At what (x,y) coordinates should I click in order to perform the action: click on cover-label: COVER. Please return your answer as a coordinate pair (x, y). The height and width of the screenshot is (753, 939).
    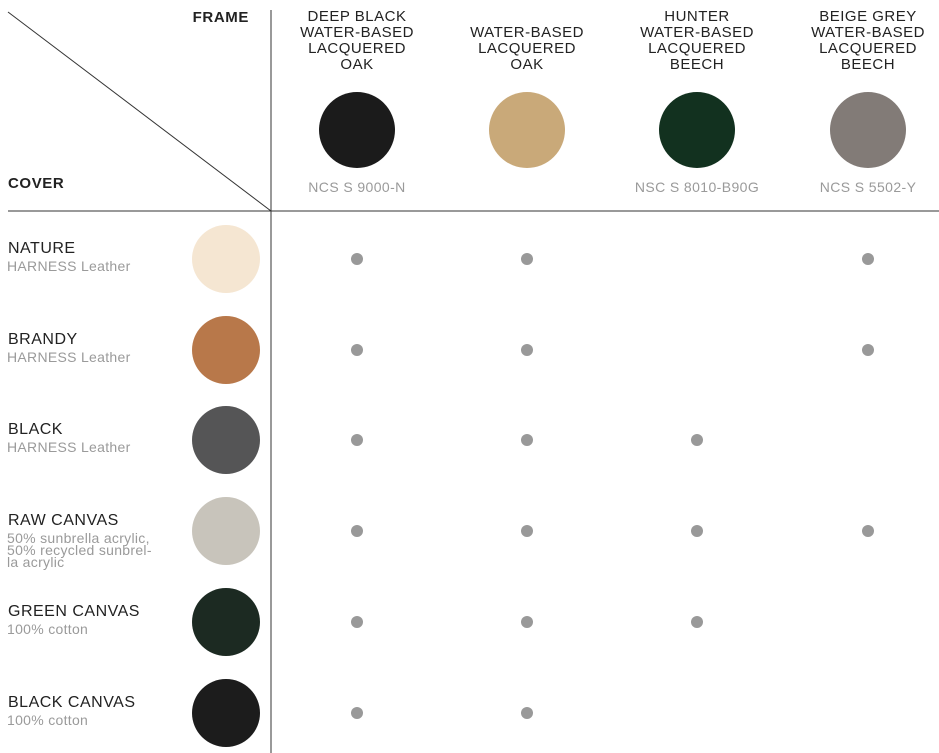
    Looking at the image, I should click on (36, 183).